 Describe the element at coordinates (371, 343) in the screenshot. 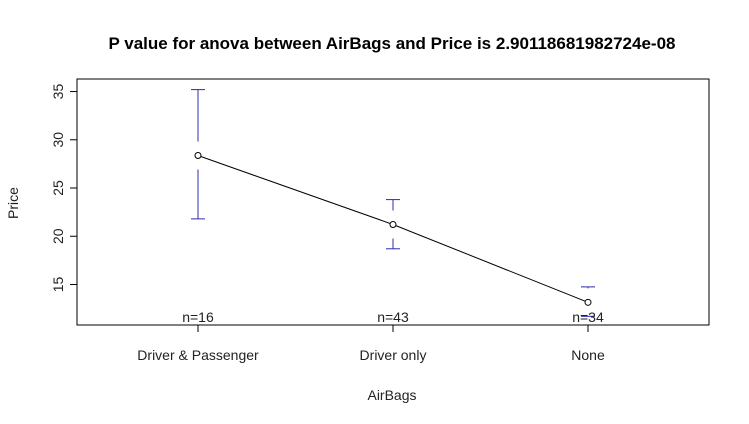

I see `x-axis: Driver & Passenger Driver only None` at that location.